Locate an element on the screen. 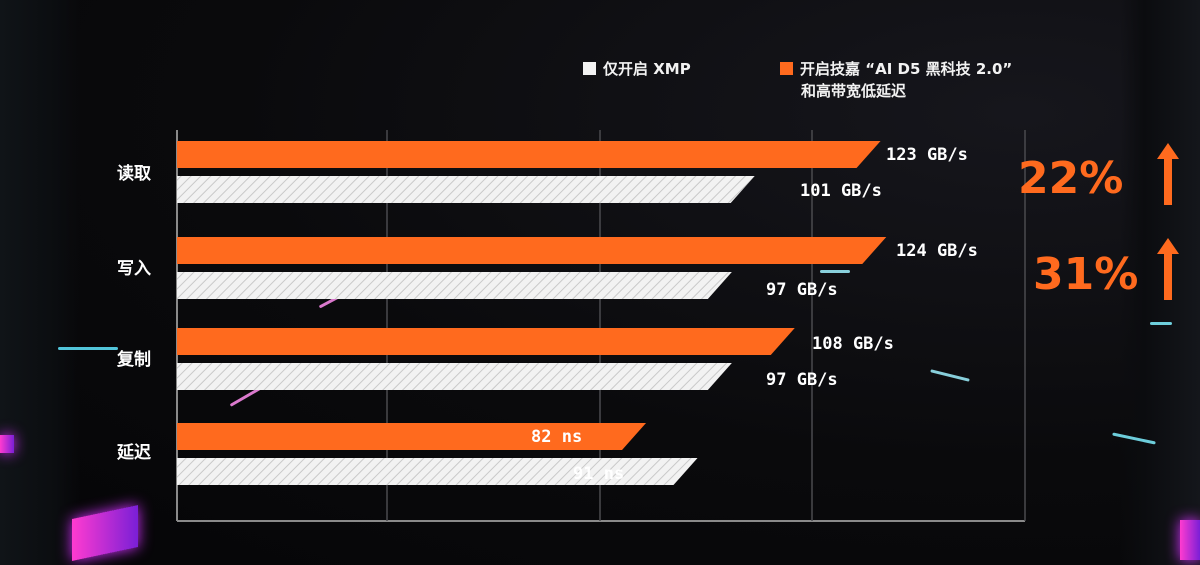  legend-label-ai-d5-line2: 和高带宽低延迟 is located at coordinates (854, 91).